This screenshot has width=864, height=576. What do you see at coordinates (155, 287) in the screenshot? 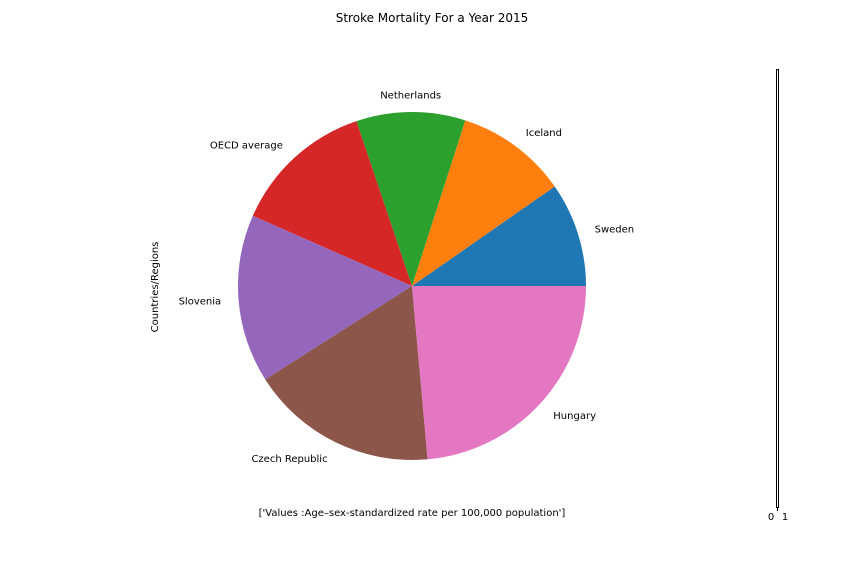
I see `y-axis-label: Countries/Regions` at bounding box center [155, 287].